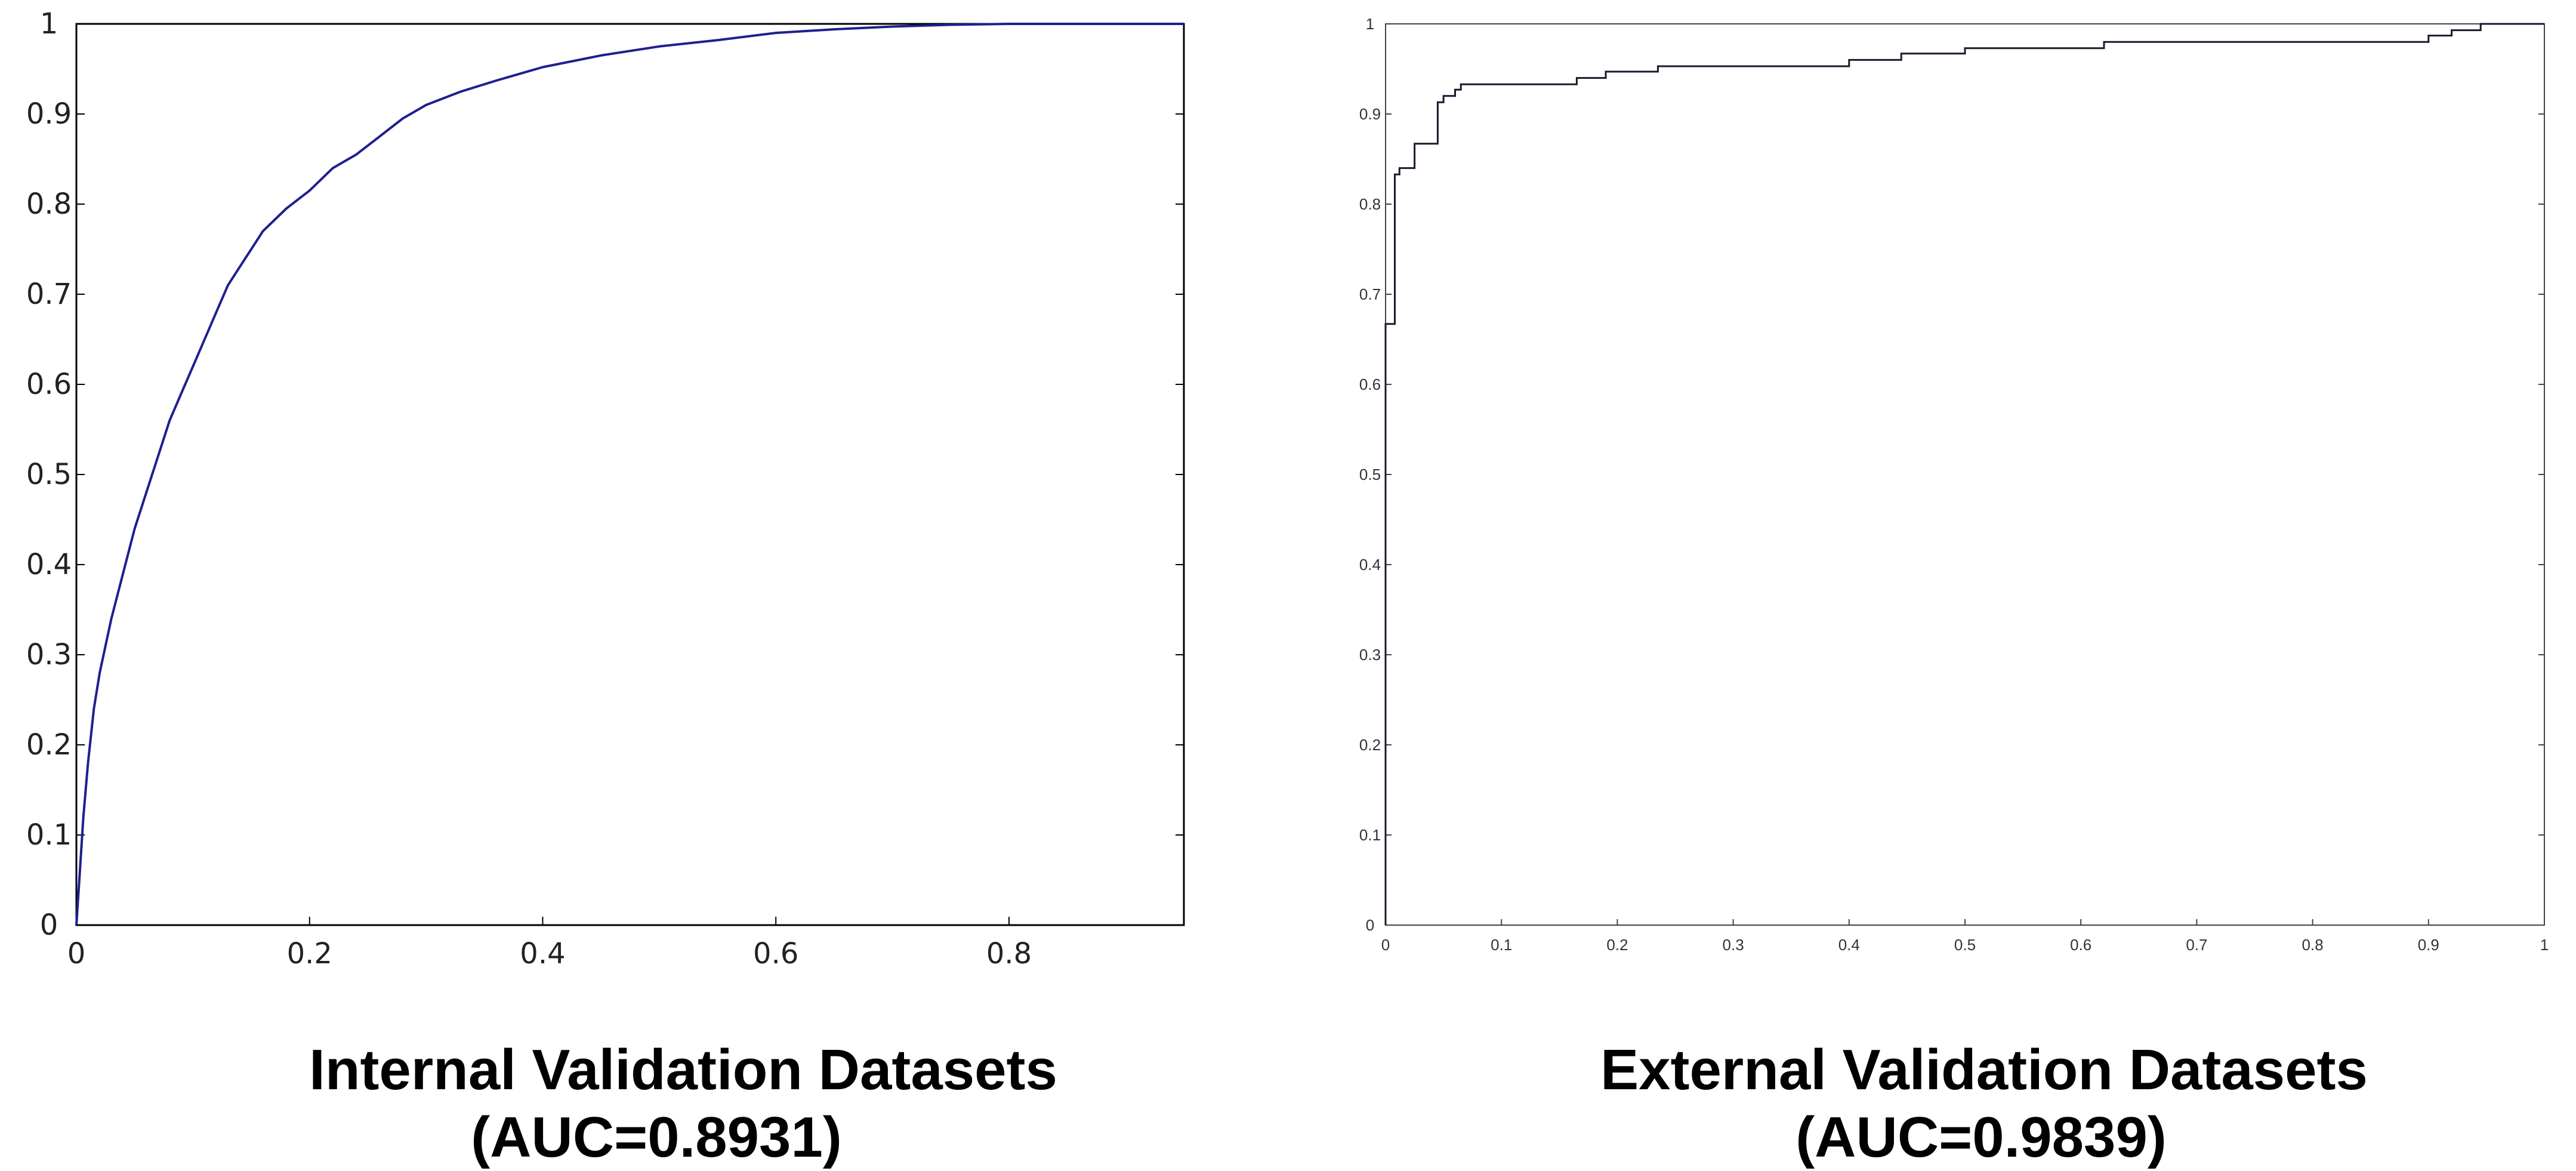  Describe the element at coordinates (1984, 1070) in the screenshot. I see `external-chart-title: External Validation Datasets` at that location.